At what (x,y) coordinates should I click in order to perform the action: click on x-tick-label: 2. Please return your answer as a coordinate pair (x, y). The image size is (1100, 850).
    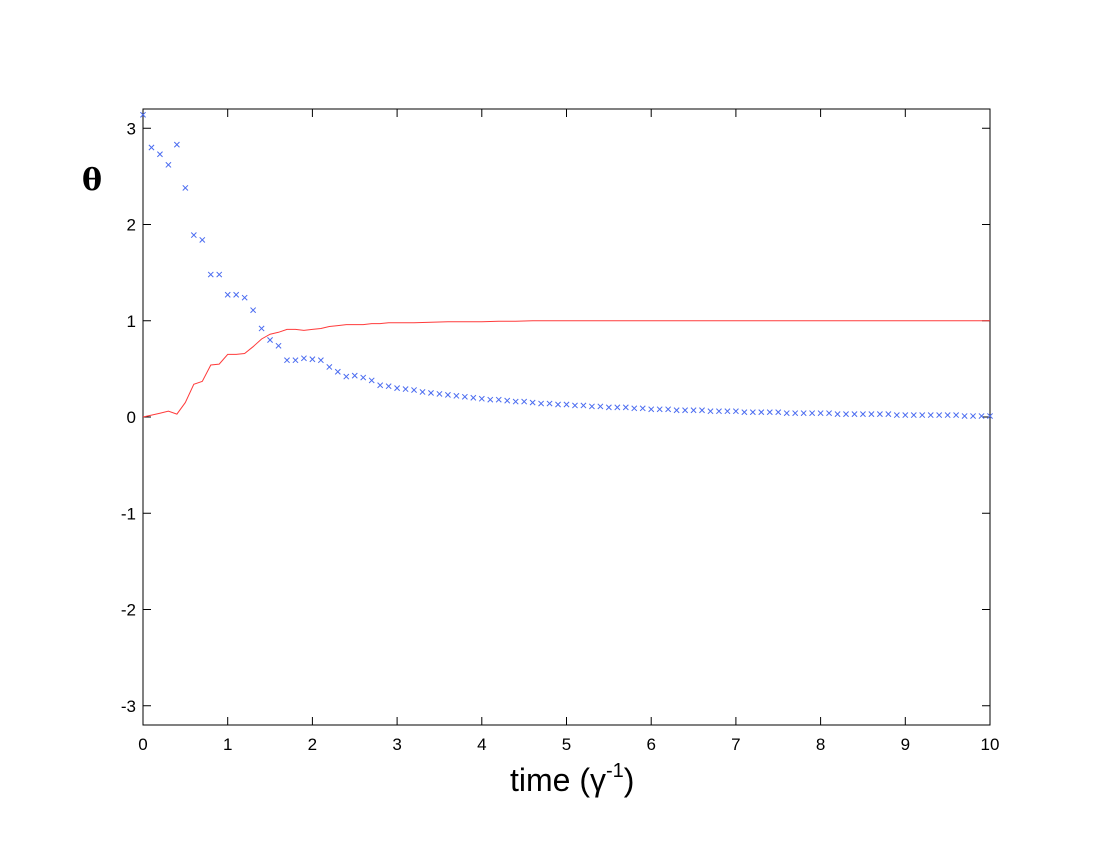
    Looking at the image, I should click on (312, 744).